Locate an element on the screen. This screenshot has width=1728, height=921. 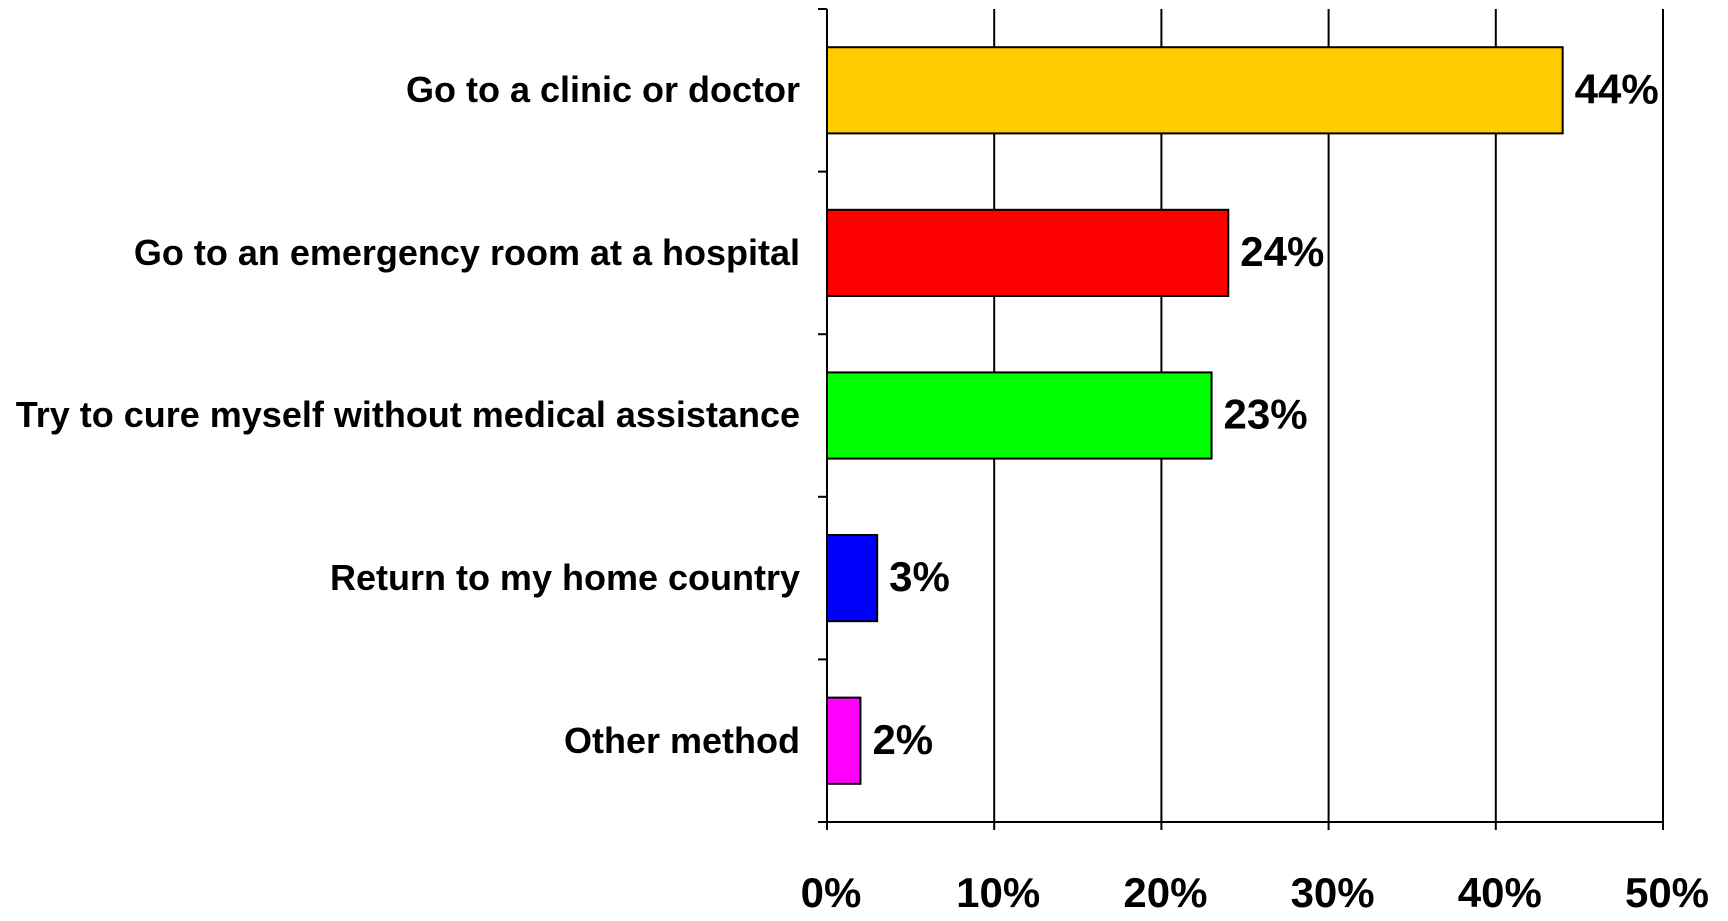
category-label-box: Go to an emergency room at a hospital is located at coordinates (400, 253).